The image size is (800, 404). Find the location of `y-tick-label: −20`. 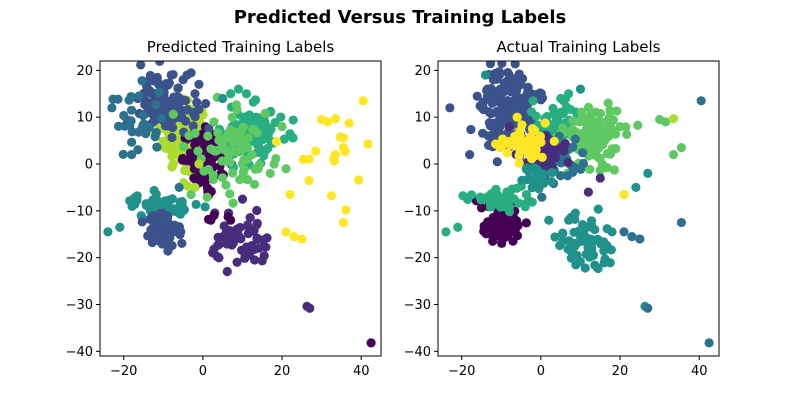

y-tick-label: −20 is located at coordinates (79, 258).